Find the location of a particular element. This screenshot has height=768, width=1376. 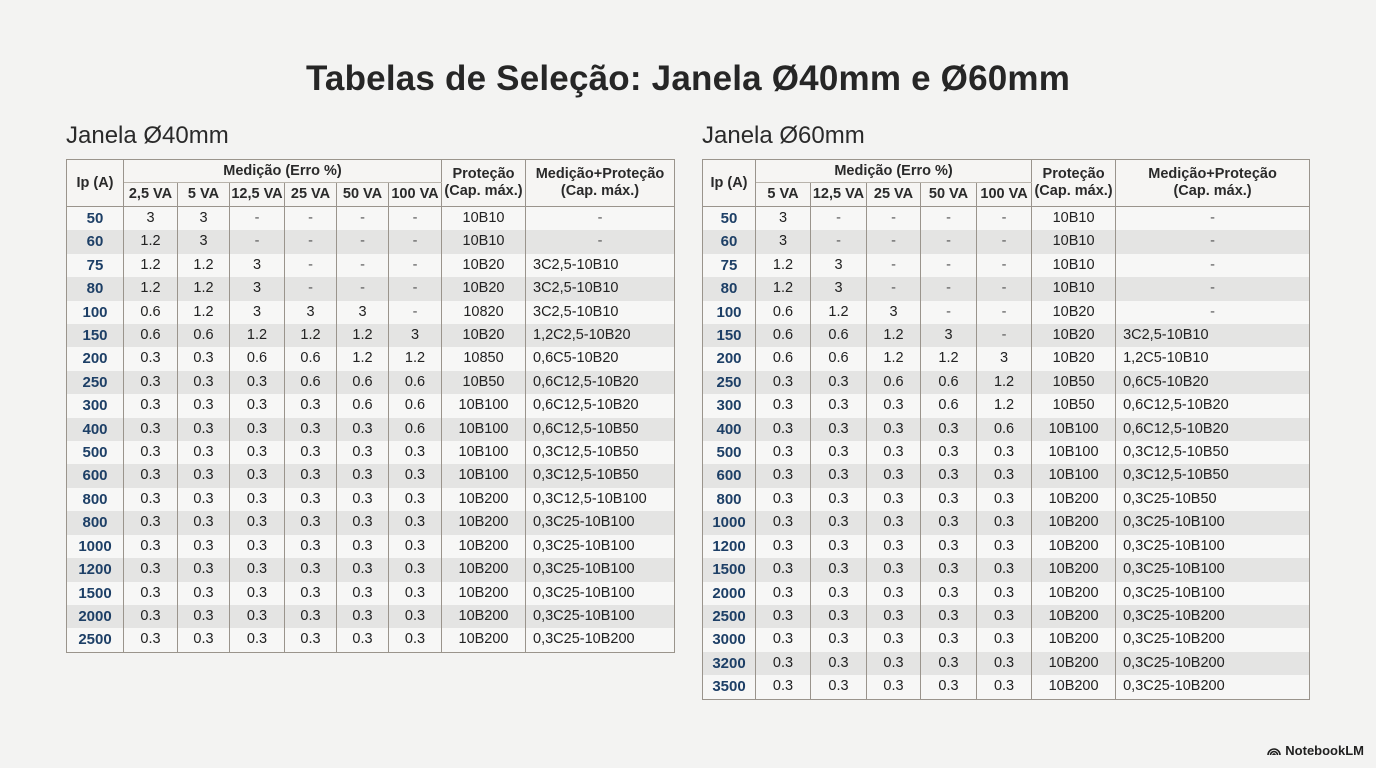

table-row: 150 0.6 0.6 1.2 1.2 1.2 3 10B20 1,2C2,5-10B20 is located at coordinates (370, 336).